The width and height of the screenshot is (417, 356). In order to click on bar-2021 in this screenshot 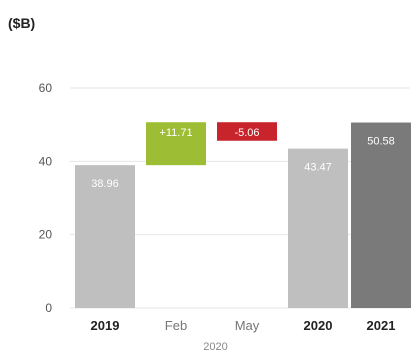, I will do `click(381, 215)`.